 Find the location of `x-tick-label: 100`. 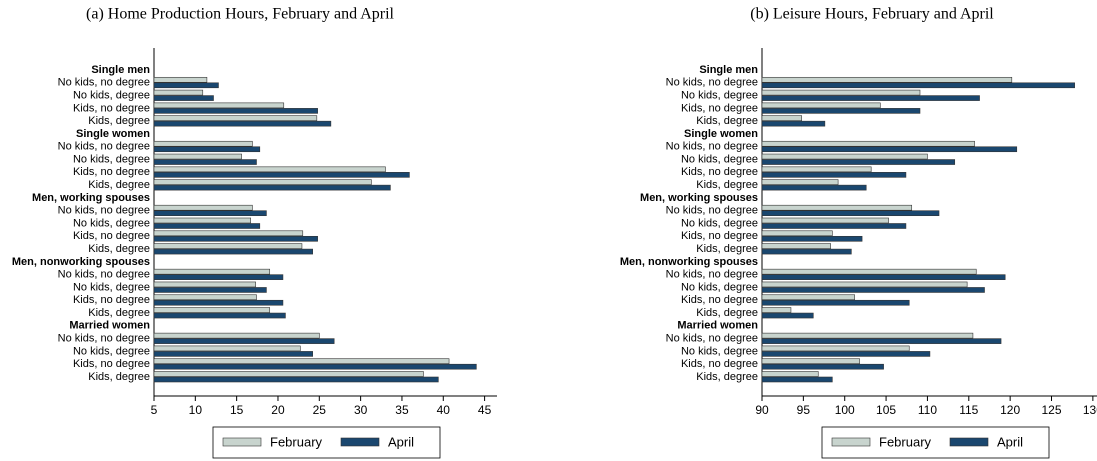

x-tick-label: 100 is located at coordinates (845, 410).